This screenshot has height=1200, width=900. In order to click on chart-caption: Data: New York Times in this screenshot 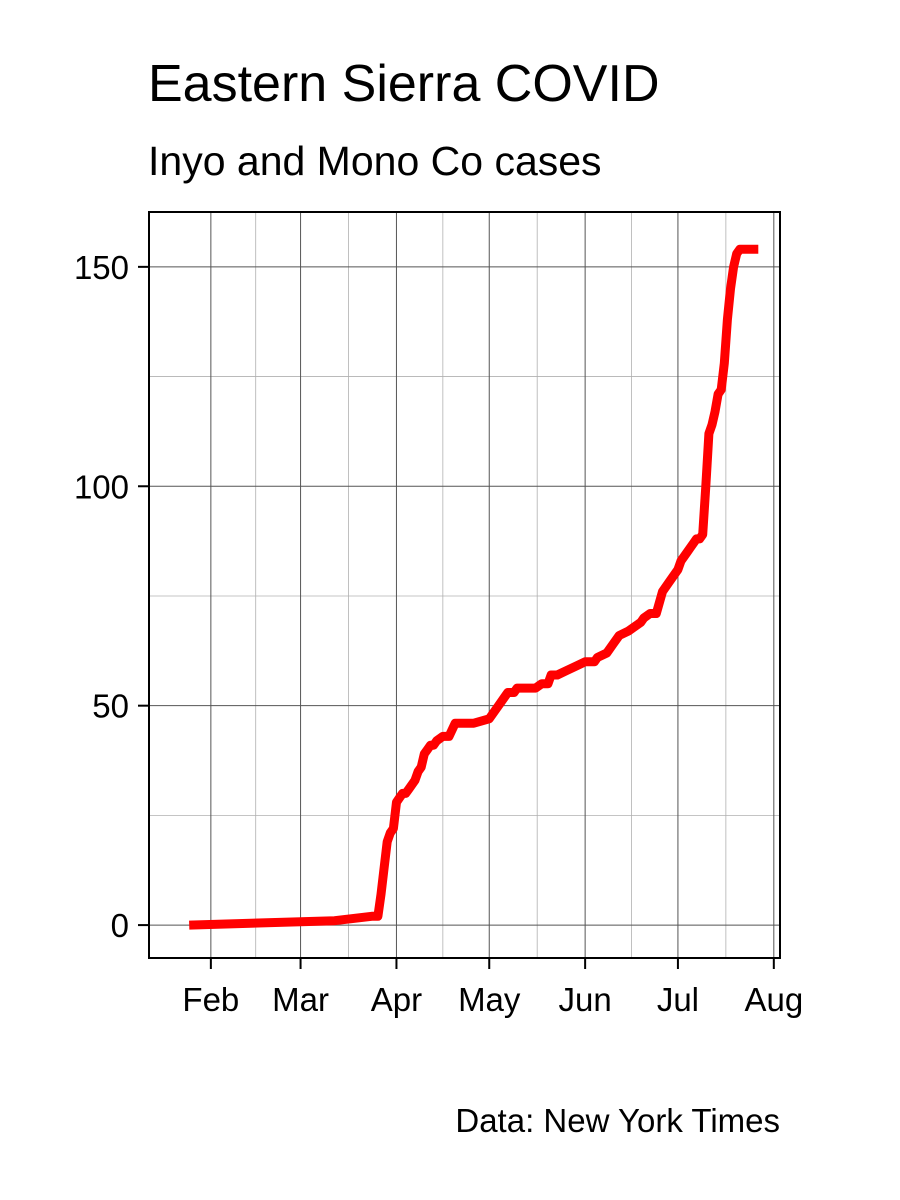, I will do `click(617, 1120)`.